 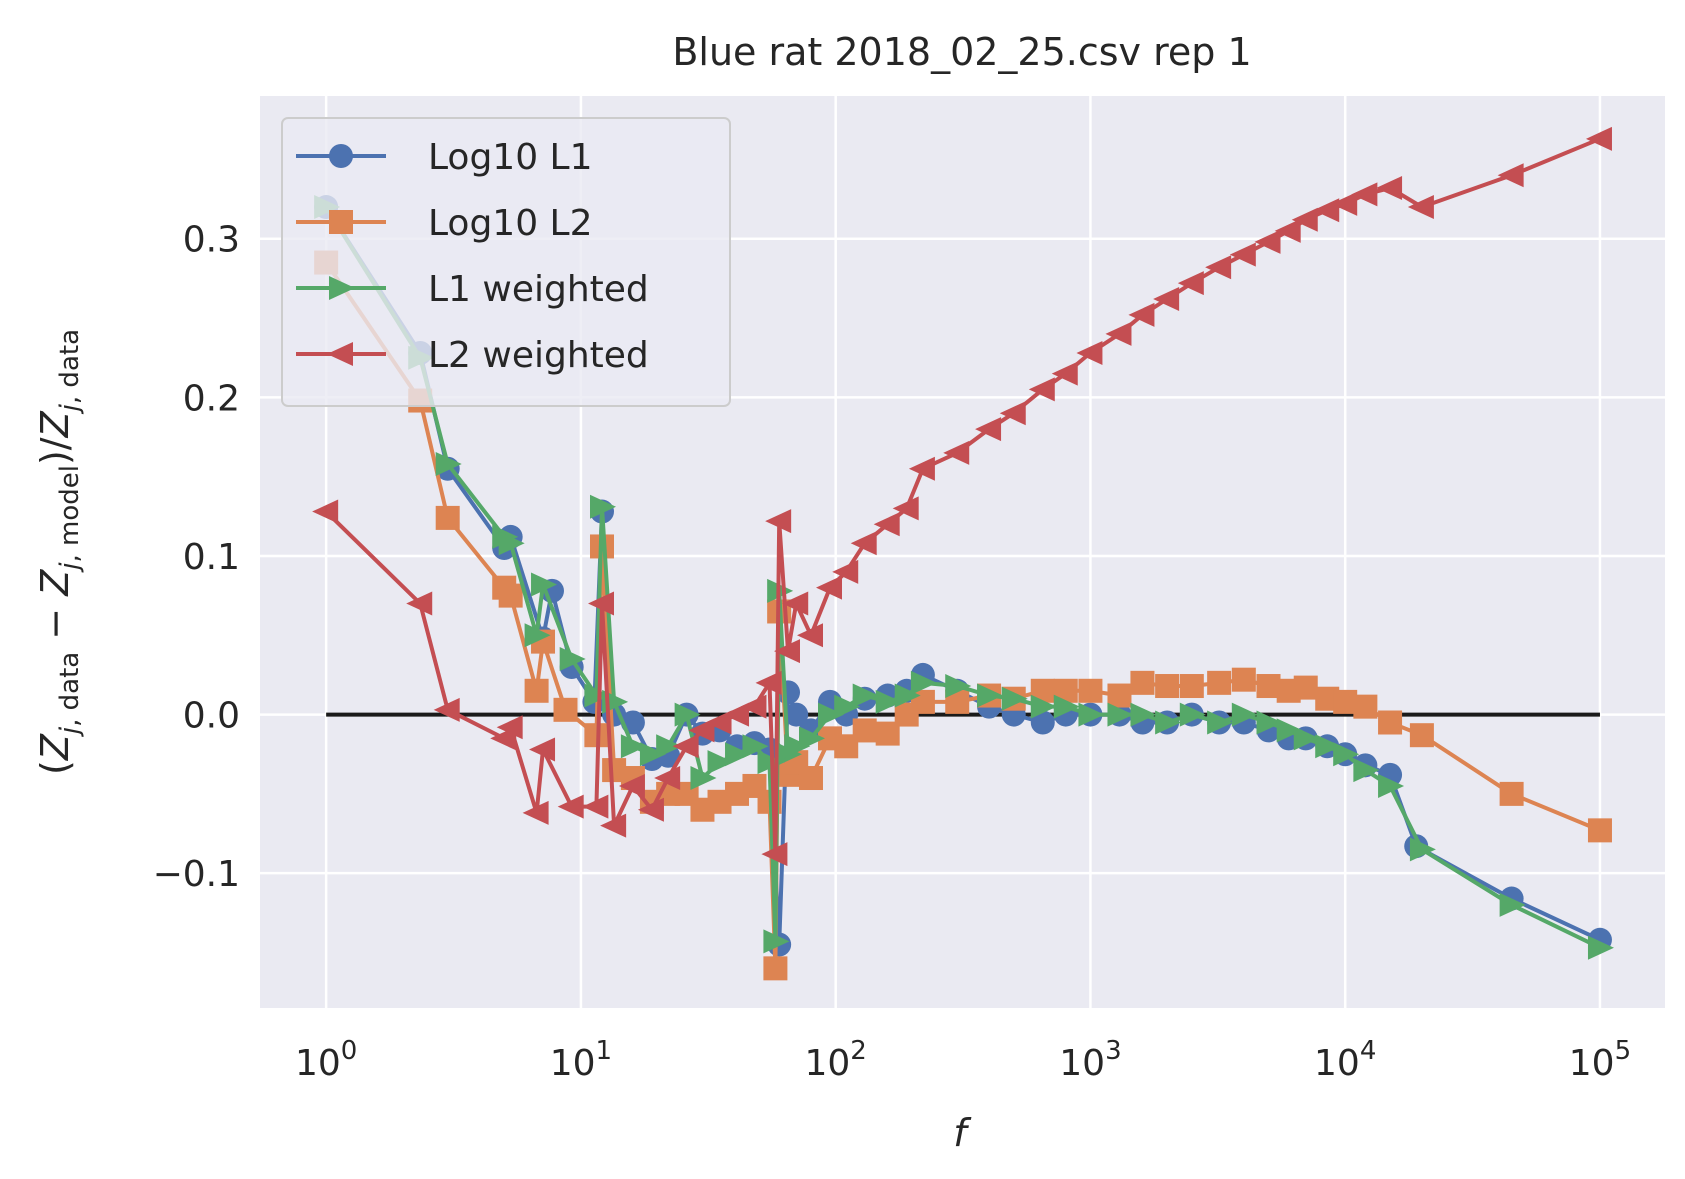 What do you see at coordinates (196, 557) in the screenshot?
I see `y-axis-ticks: −0.1 0.0 0.1 0.2 0.3` at bounding box center [196, 557].